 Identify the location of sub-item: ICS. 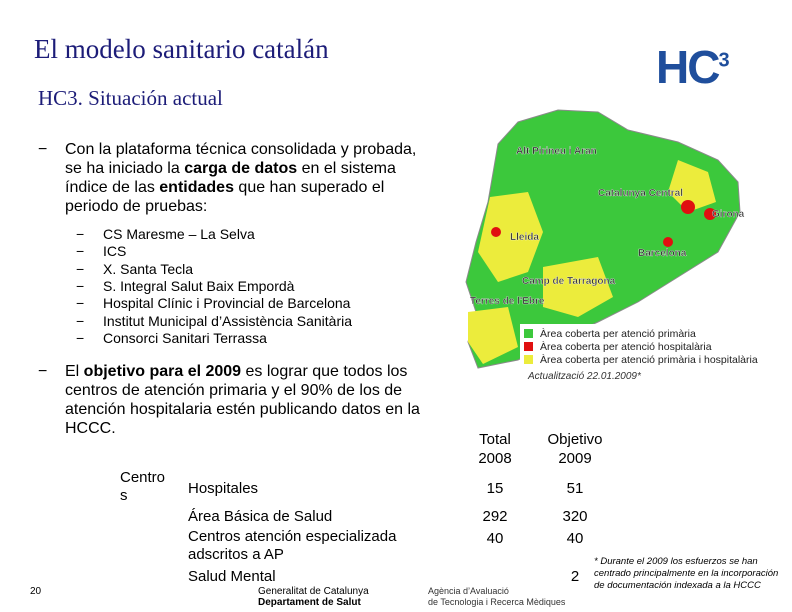
(115, 251).